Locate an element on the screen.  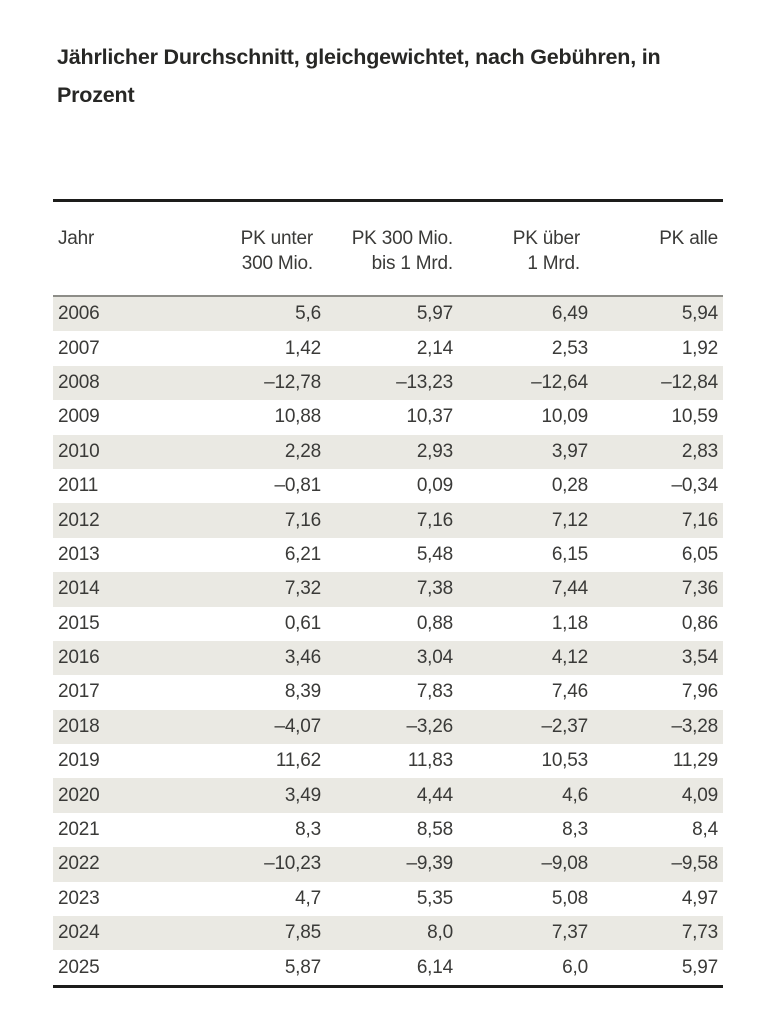
value-cell: –3,26 is located at coordinates (429, 726).